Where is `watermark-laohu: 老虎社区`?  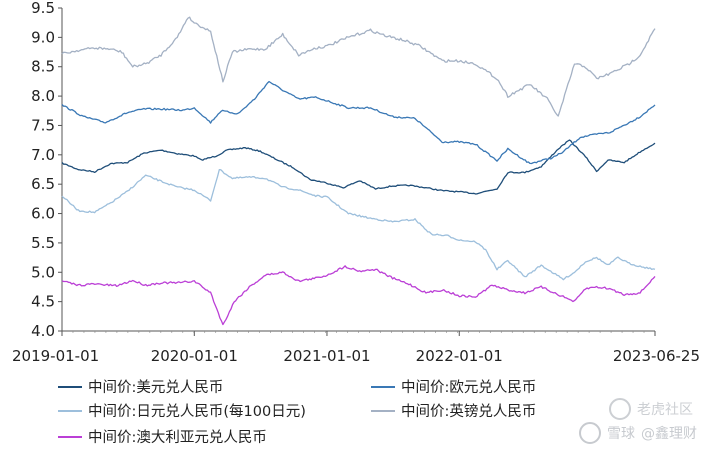
watermark-laohu: 老虎社区 is located at coordinates (651, 409).